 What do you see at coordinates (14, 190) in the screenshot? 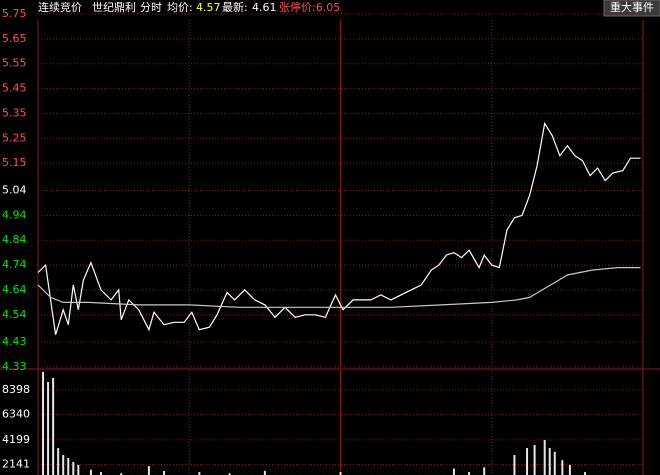
I see `y-tick-label: 5.04` at bounding box center [14, 190].